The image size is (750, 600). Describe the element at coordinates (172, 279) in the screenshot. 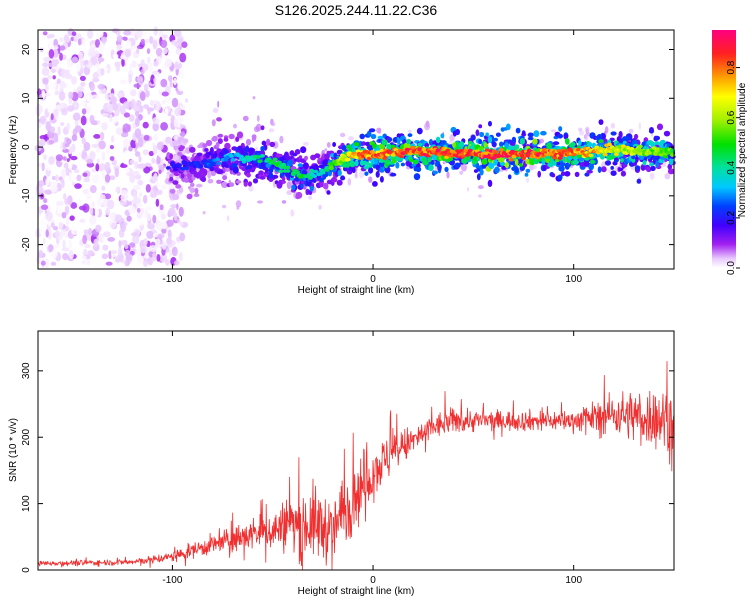

I see `spectrogram-x-tick-label: -100` at that location.